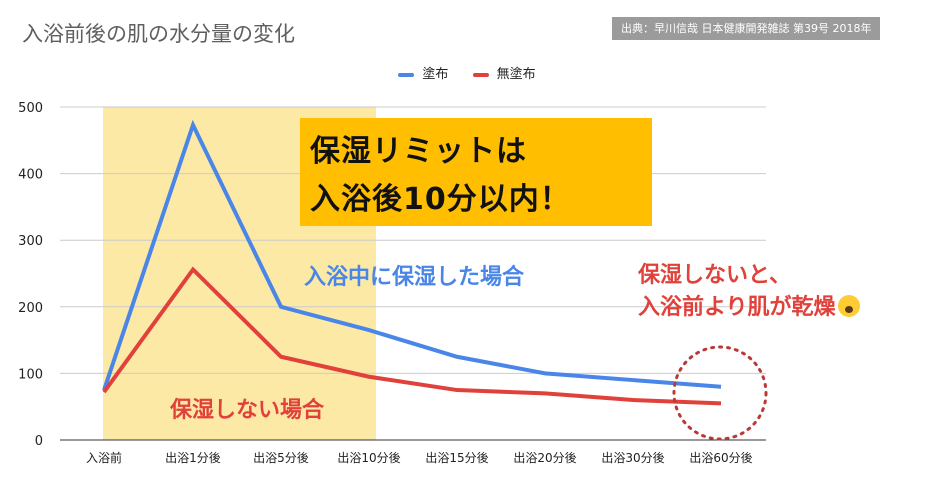 This screenshot has height=490, width=934. I want to click on annotation-dry-line-2: 入浴前より肌が乾燥, so click(749, 305).